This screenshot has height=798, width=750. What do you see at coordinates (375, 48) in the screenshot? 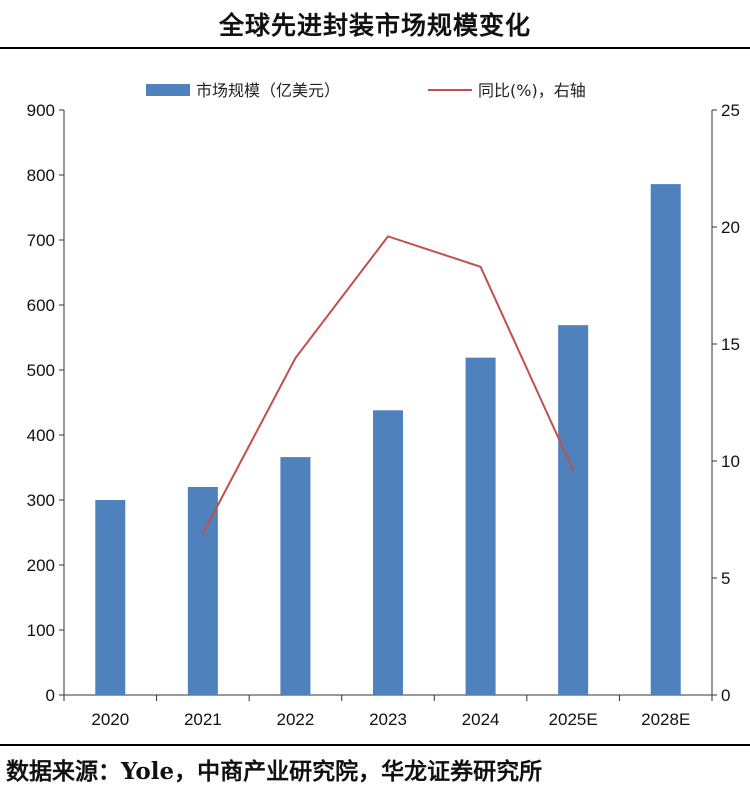
I see `title-divider` at bounding box center [375, 48].